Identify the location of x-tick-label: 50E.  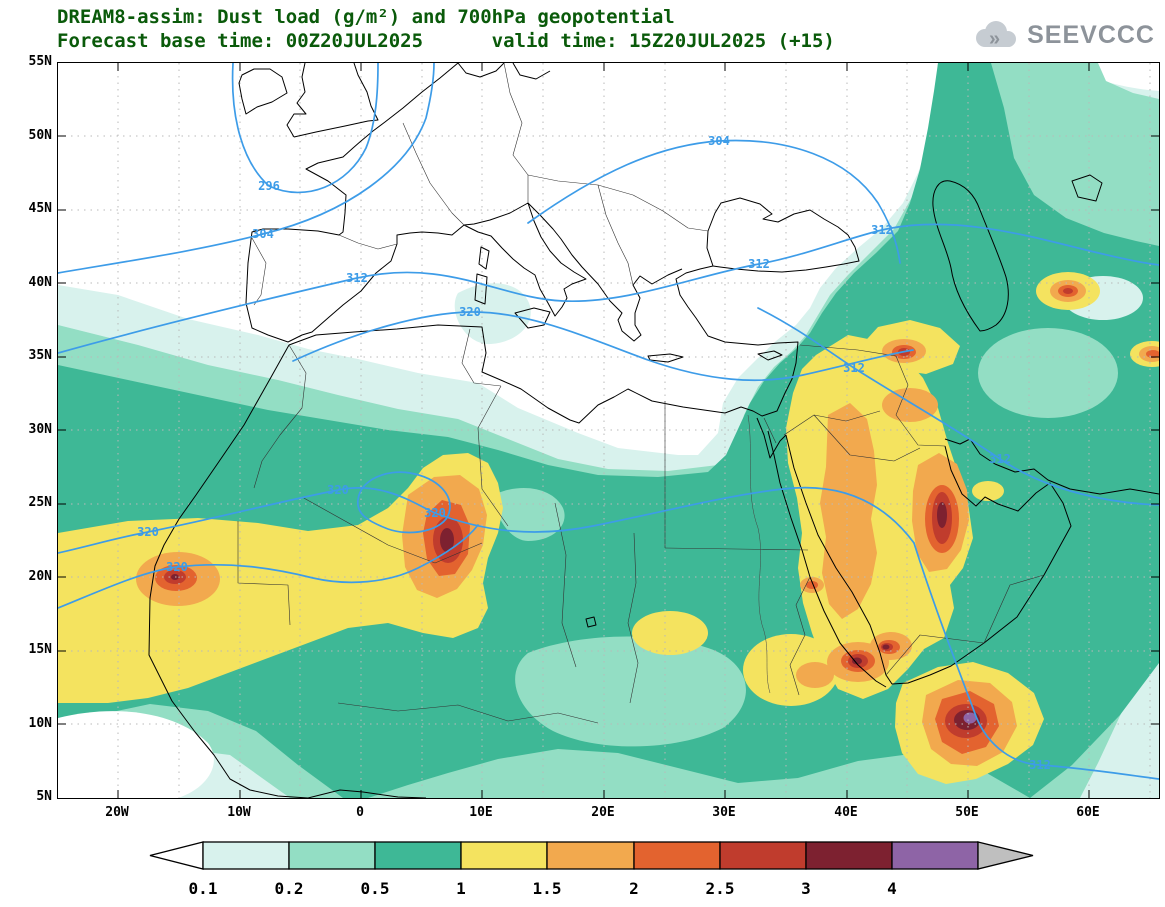
(967, 812).